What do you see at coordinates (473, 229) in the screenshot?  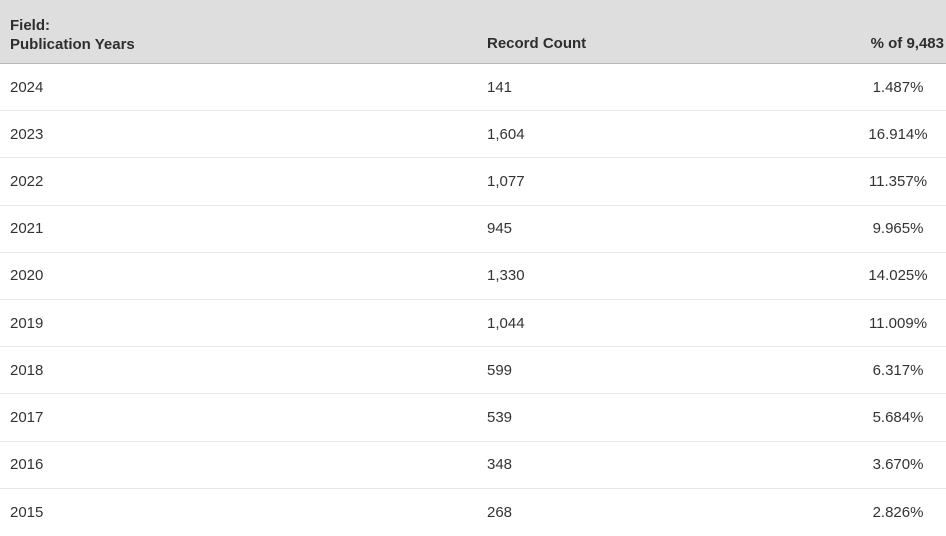 I see `table-row: 2021 945 9.965%` at bounding box center [473, 229].